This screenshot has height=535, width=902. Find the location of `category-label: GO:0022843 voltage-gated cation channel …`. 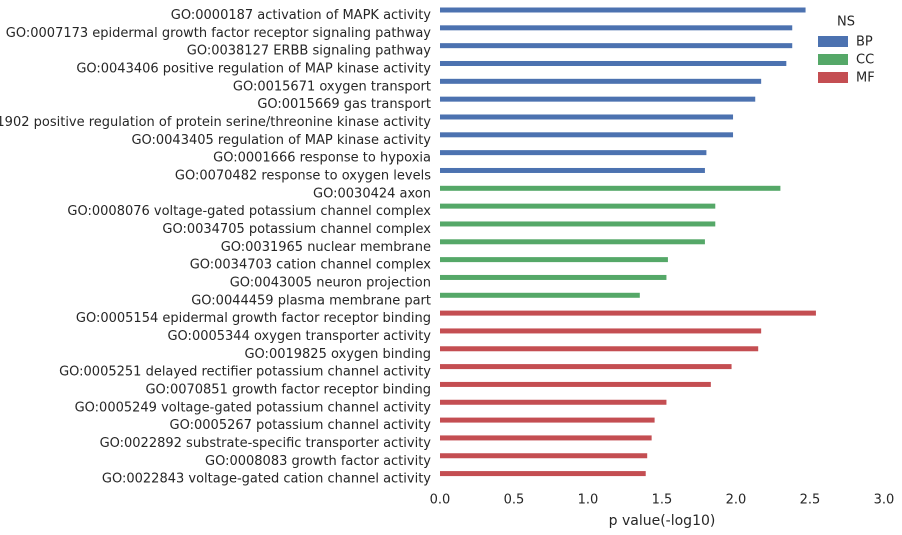

category-label: GO:0022843 voltage-gated cation channel … is located at coordinates (266, 479).